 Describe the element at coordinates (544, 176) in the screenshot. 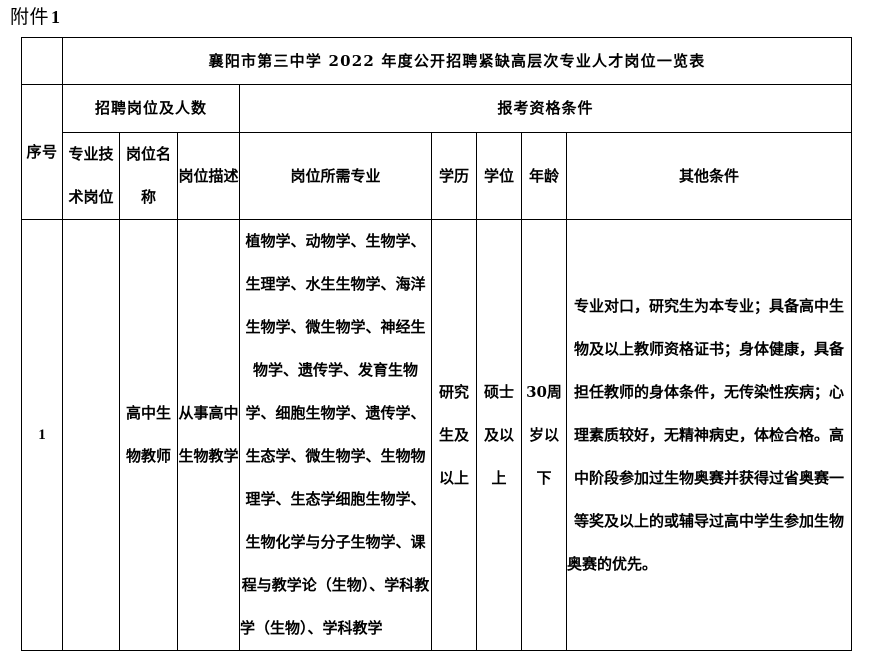

I see `column-header-age: 年龄` at that location.